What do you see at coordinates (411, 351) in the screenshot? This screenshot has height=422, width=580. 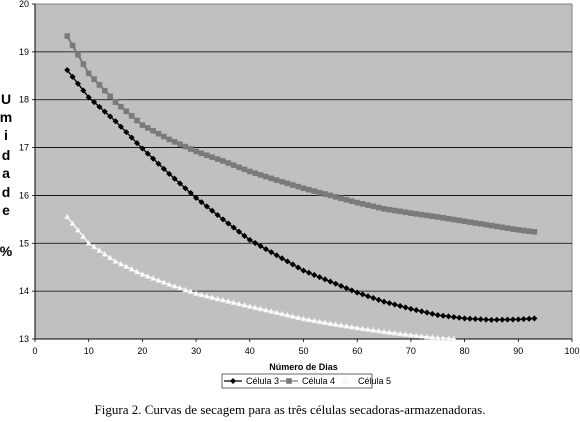 I see `x-tick-label: 70` at bounding box center [411, 351].